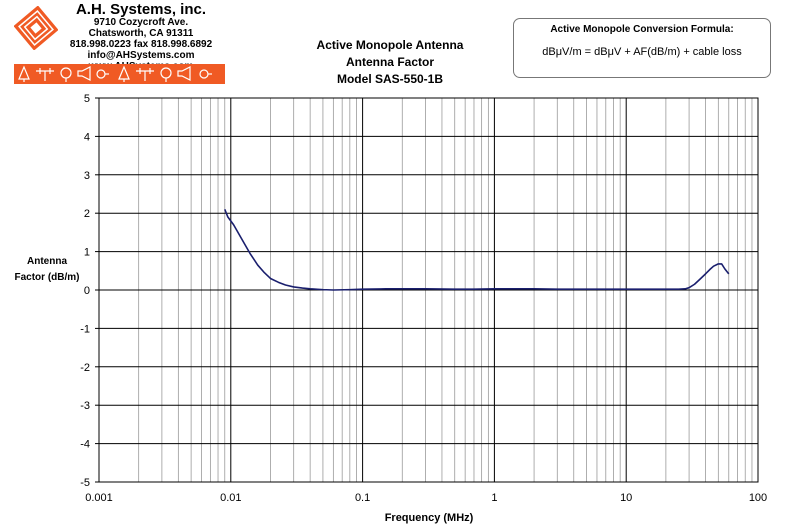 The width and height of the screenshot is (787, 531). I want to click on y-tick-label: -1, so click(85, 329).